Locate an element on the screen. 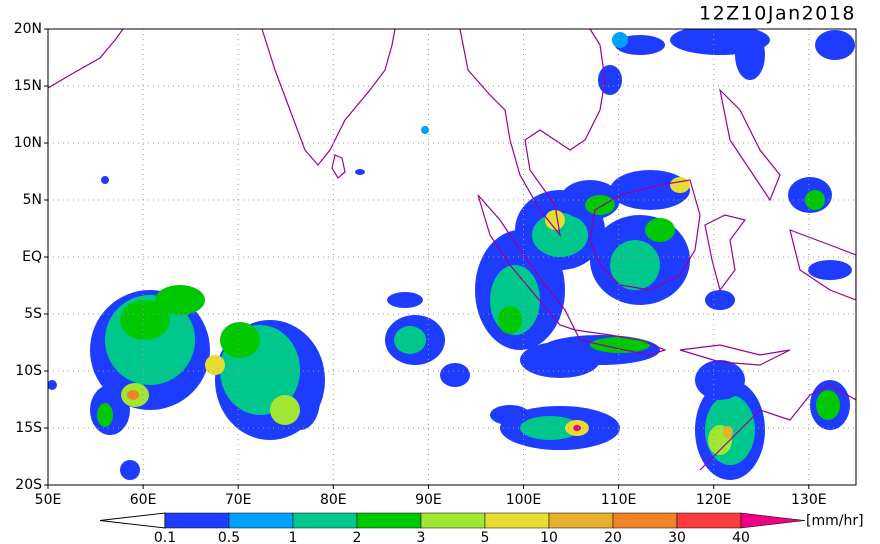 This screenshot has height=544, width=880. lon-label: 100E is located at coordinates (524, 500).